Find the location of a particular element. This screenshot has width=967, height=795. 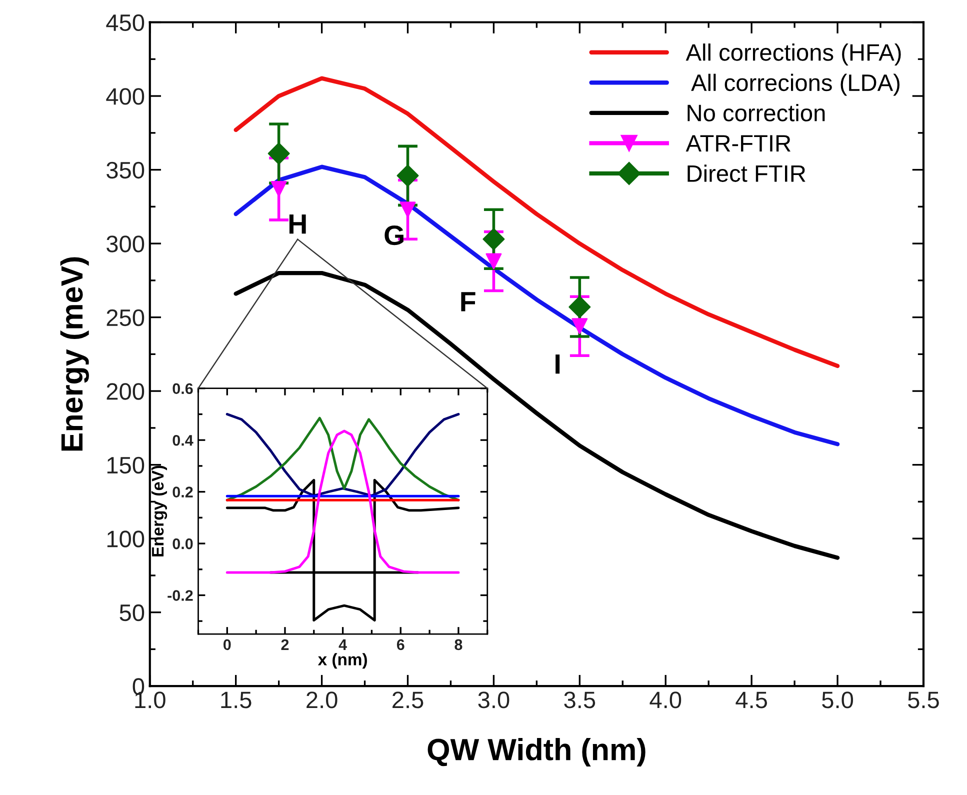

y-tick-label: 450 is located at coordinates (125, 23).